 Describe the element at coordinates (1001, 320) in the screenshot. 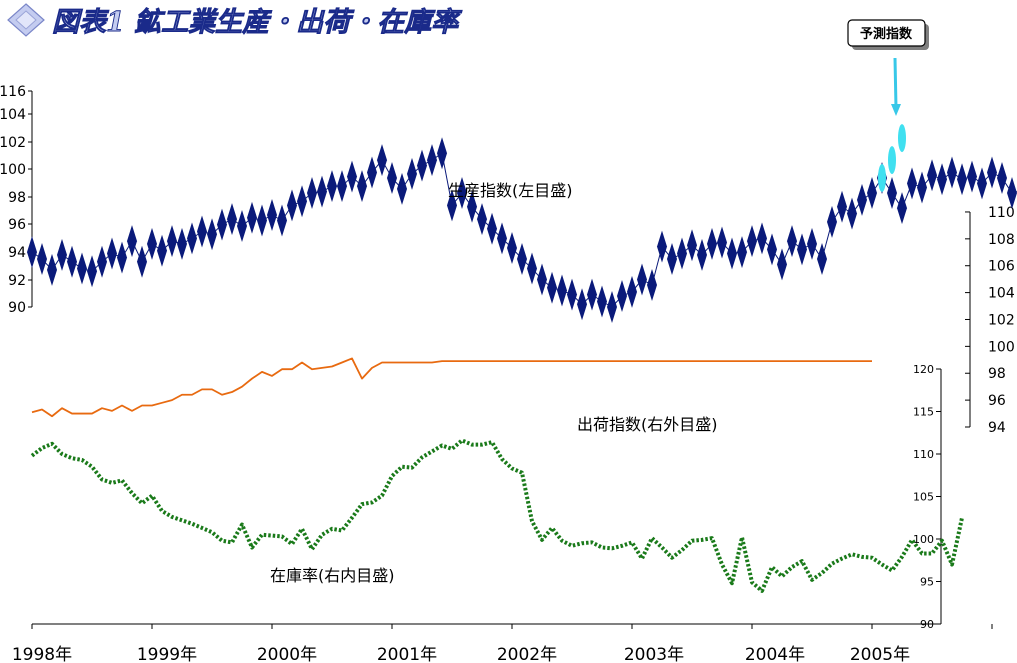

I see `right-outer-axis-tick-label: 102` at that location.